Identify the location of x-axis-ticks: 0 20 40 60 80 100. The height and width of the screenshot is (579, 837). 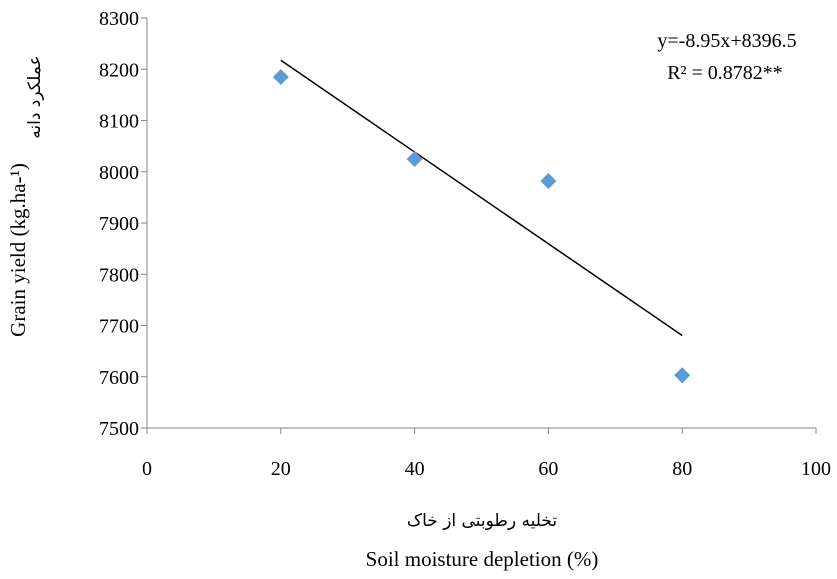
(486, 454).